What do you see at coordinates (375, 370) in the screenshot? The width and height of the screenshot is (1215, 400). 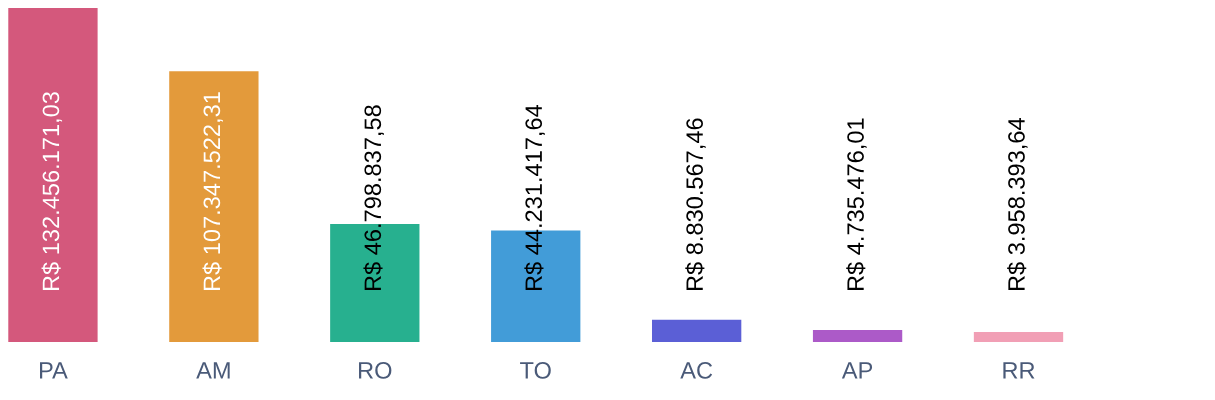 I see `x-tick-label: RO` at bounding box center [375, 370].